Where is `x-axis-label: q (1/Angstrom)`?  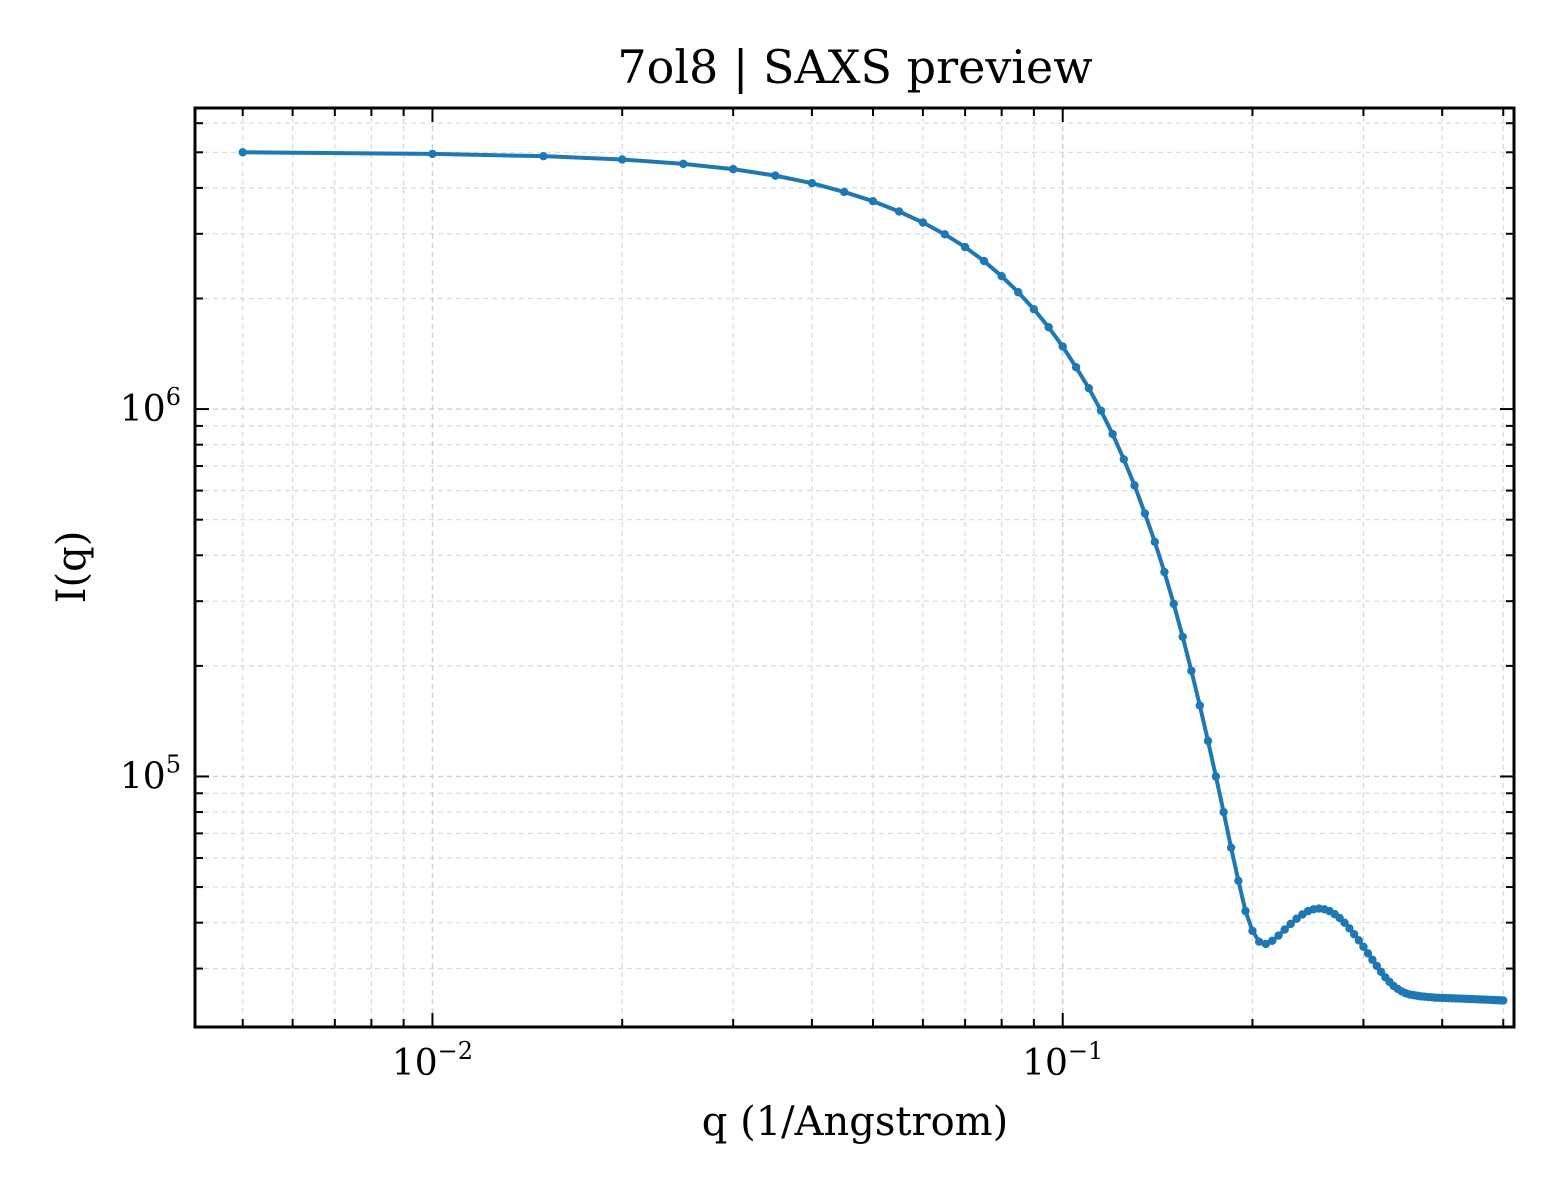
x-axis-label: q (1/Angstrom) is located at coordinates (855, 1122).